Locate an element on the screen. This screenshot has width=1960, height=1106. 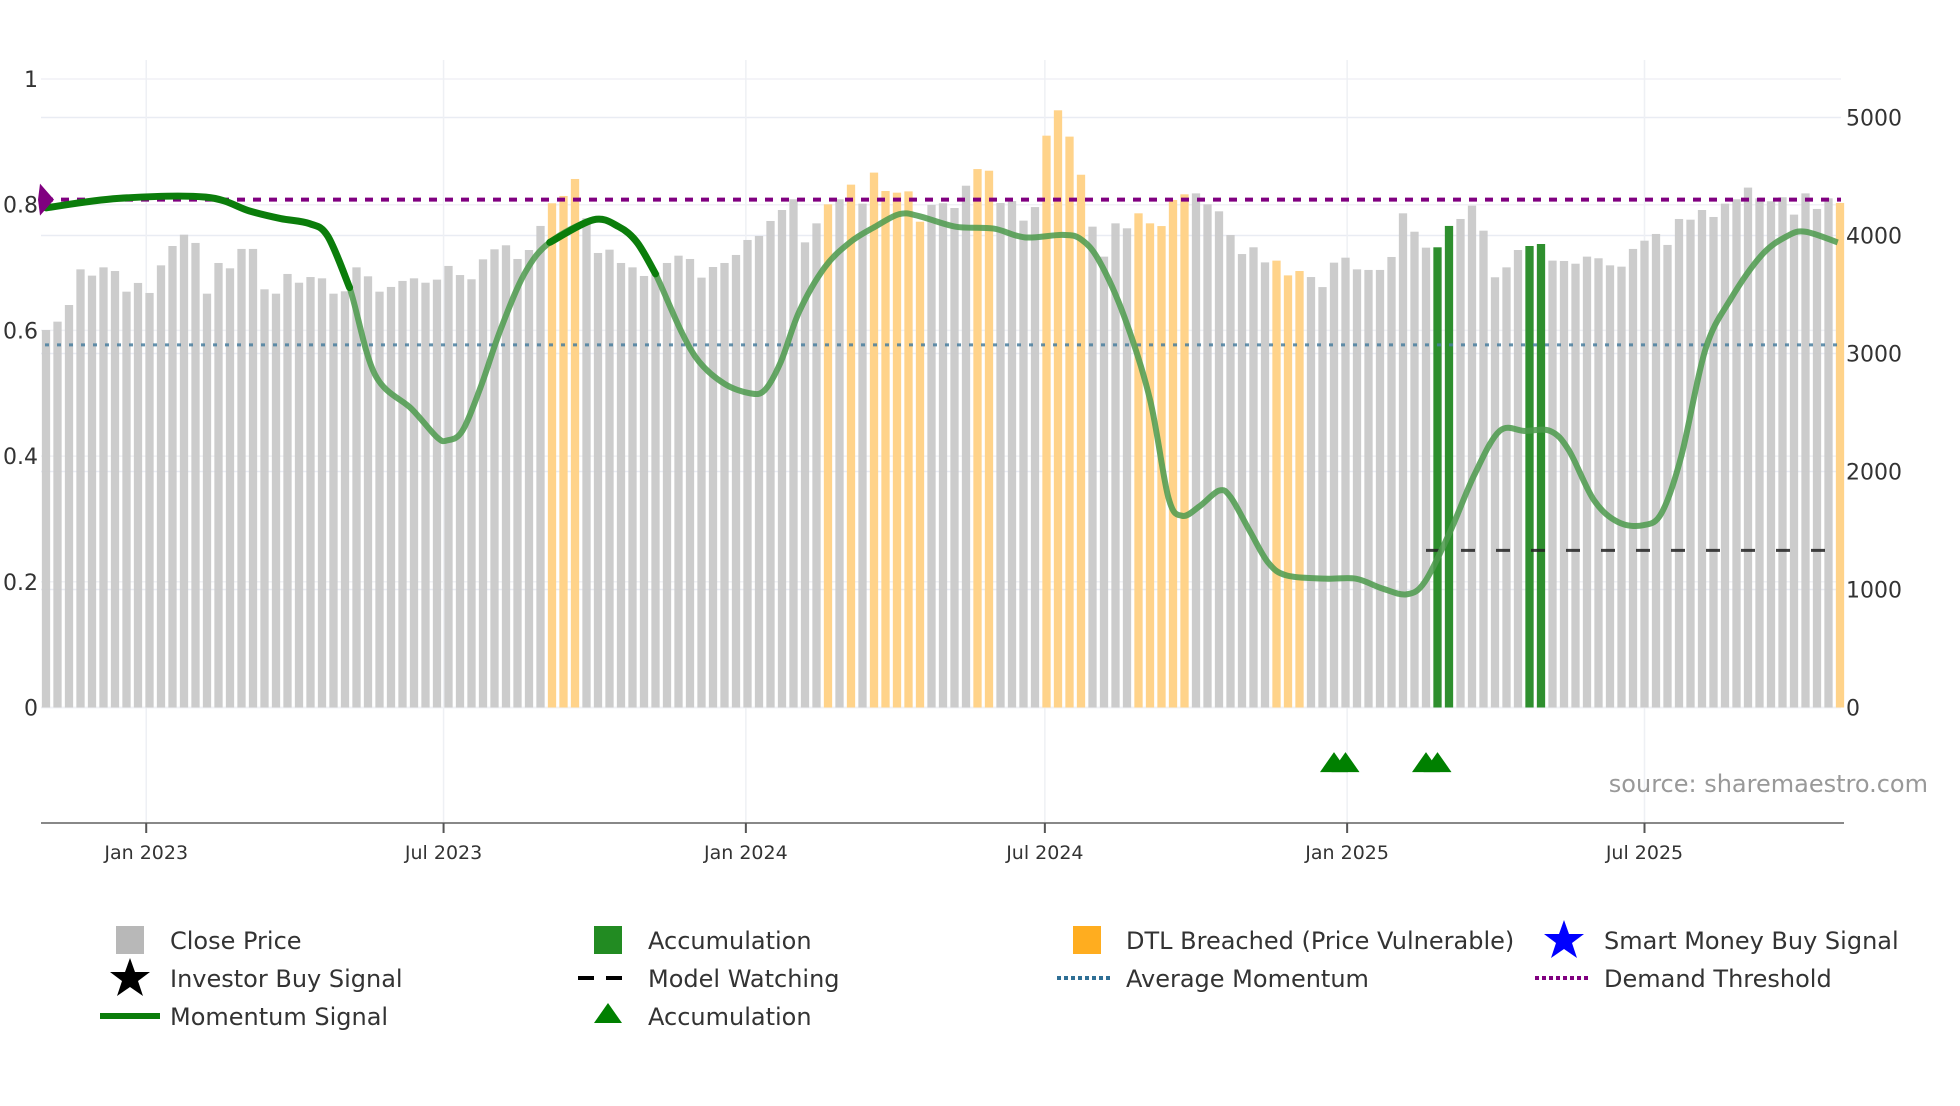
legend-item-close-price: Close Price is located at coordinates (209, 940).